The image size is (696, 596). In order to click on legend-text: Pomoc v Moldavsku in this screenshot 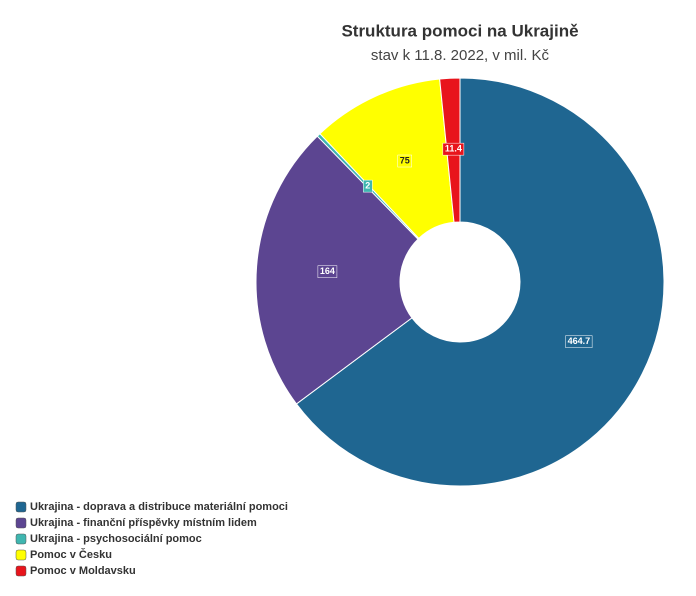, I will do `click(83, 571)`.